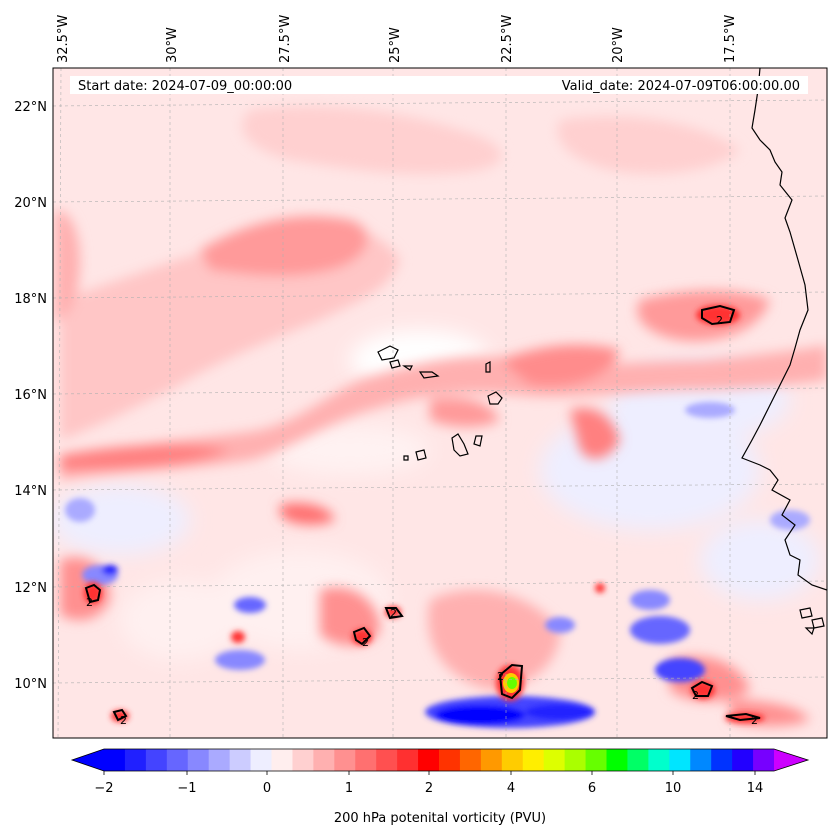  I want to click on lat-label: 10°N, so click(30, 684).